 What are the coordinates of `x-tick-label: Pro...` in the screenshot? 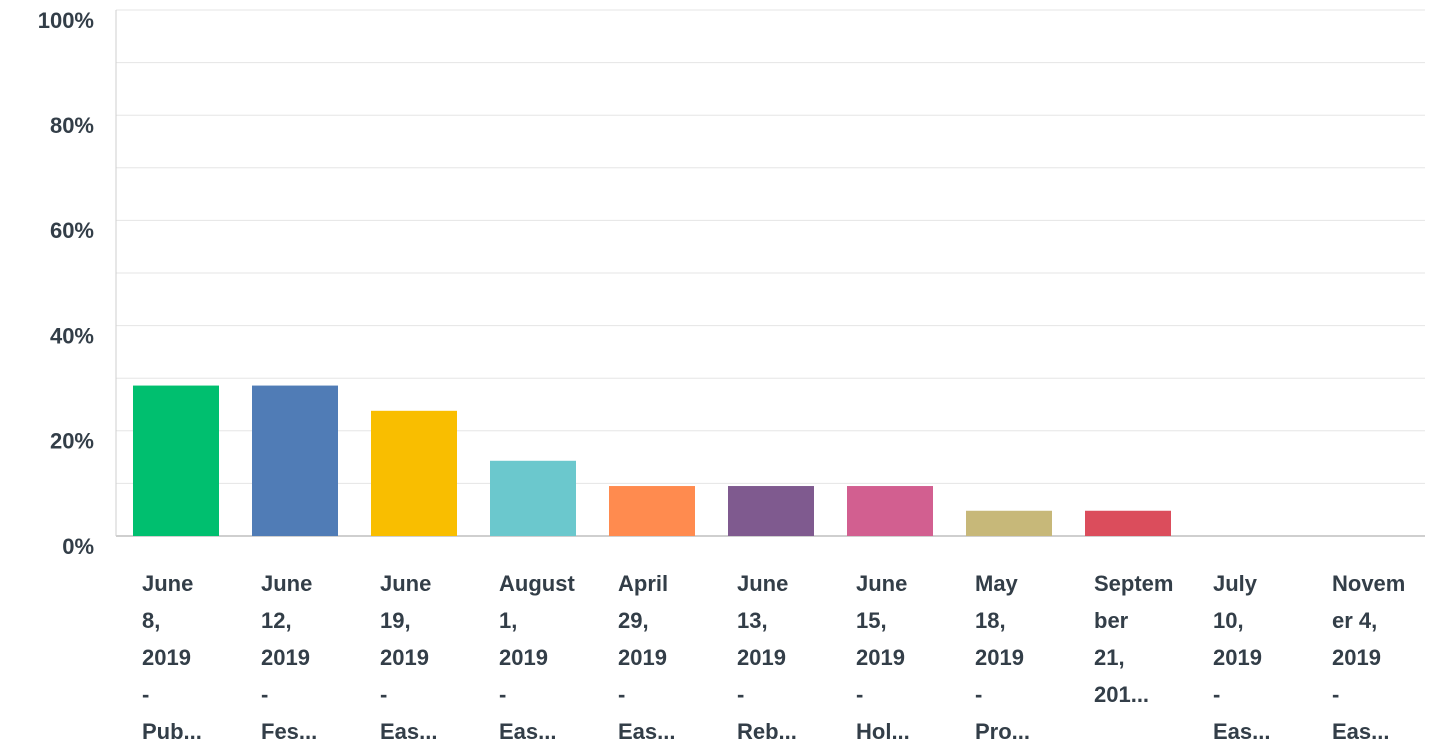 It's located at (1002, 731).